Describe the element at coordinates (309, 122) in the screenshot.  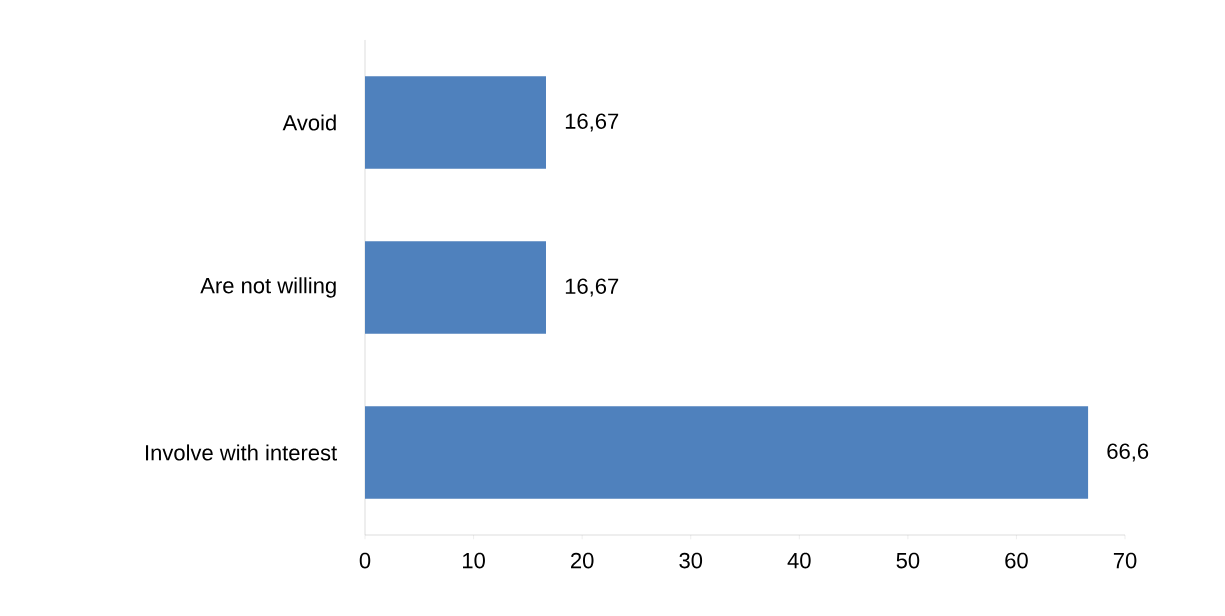
I see `y-tick-label: Avoid` at that location.